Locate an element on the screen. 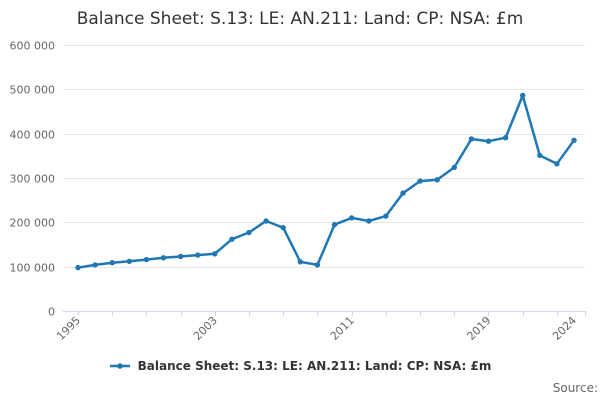 The height and width of the screenshot is (400, 600). svg-text: 600 000 is located at coordinates (33, 46).